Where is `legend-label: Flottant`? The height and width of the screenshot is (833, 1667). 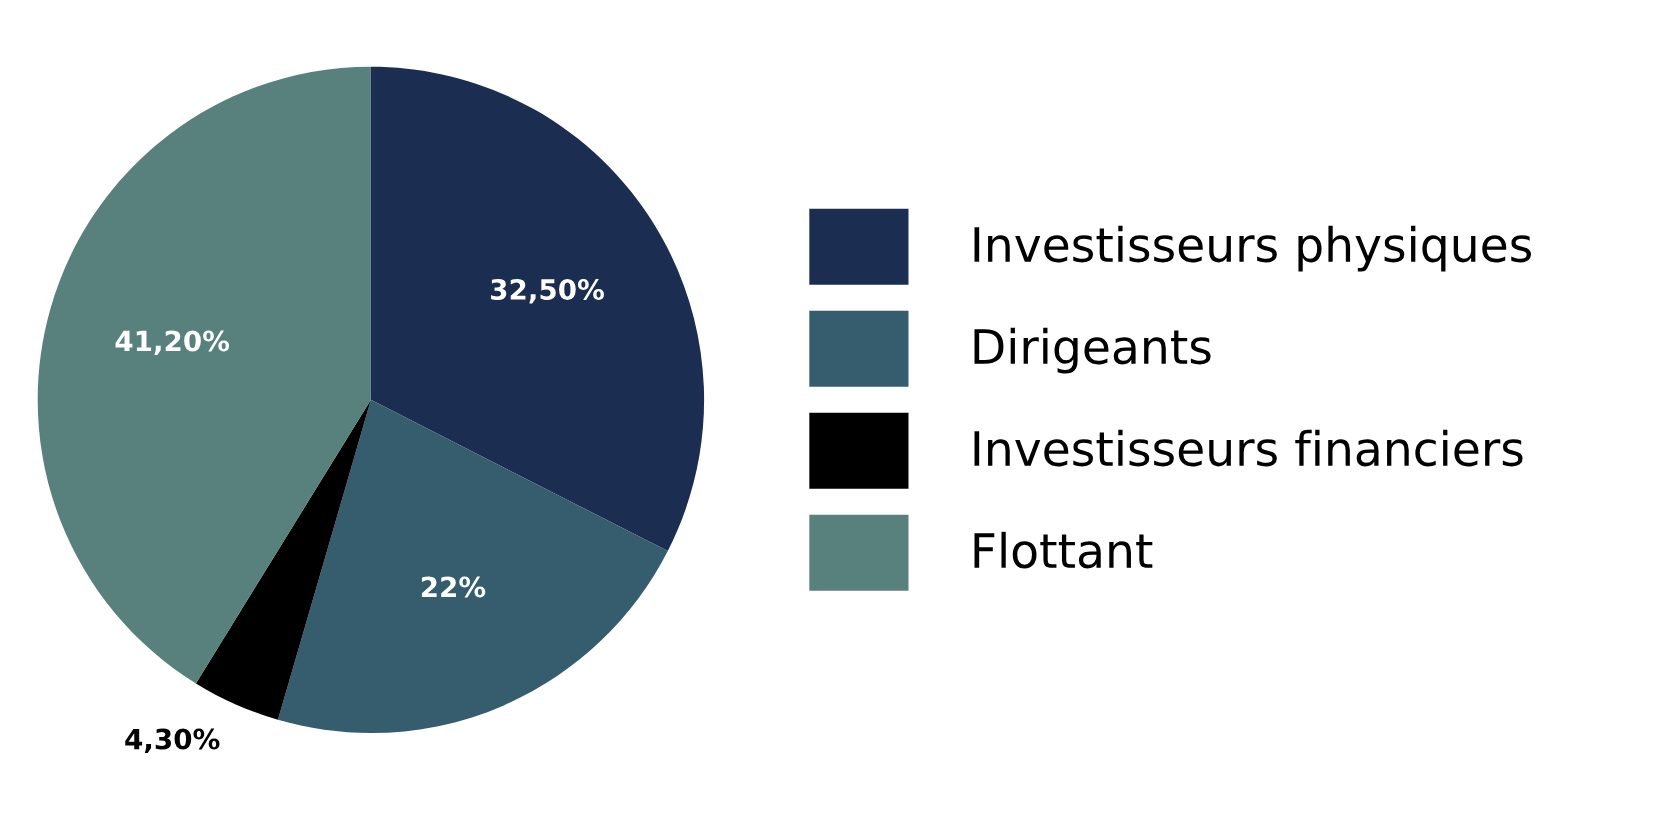 legend-label: Flottant is located at coordinates (1063, 550).